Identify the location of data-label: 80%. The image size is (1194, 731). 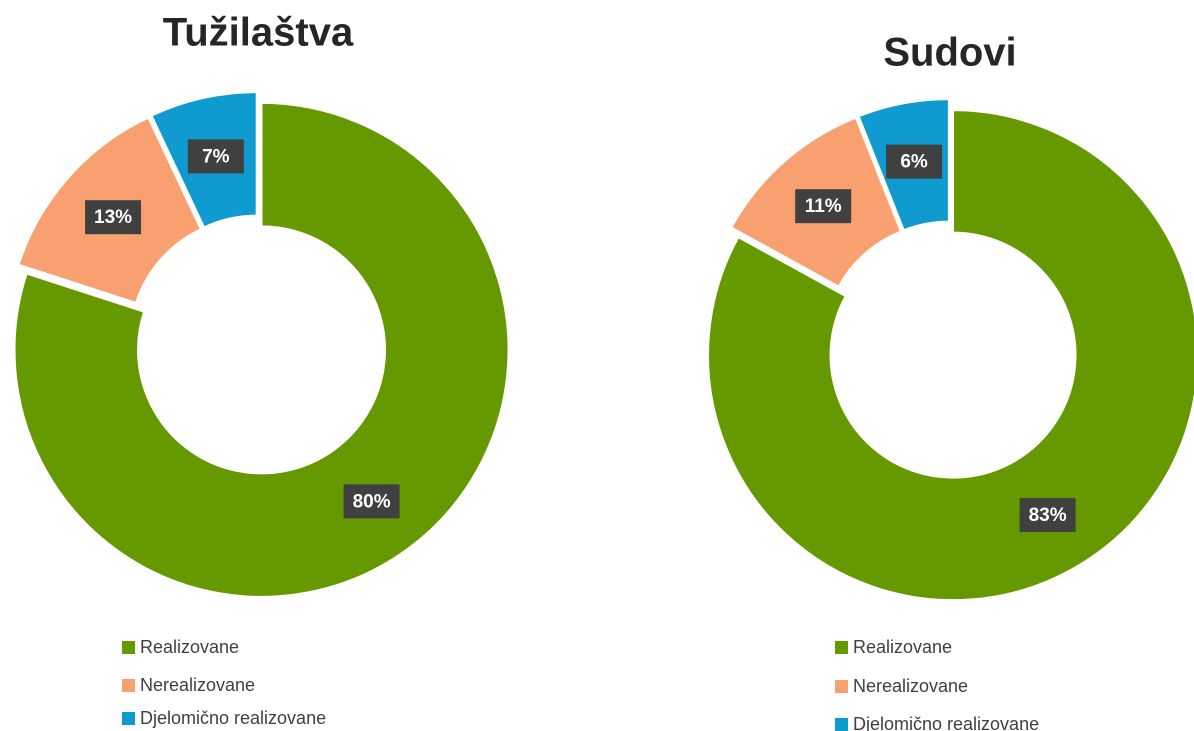
(372, 501).